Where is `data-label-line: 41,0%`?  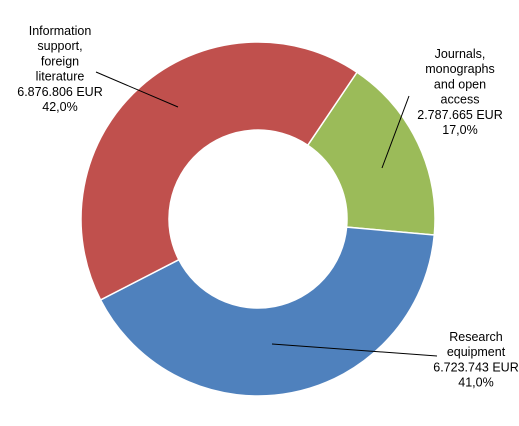 data-label-line: 41,0% is located at coordinates (475, 383).